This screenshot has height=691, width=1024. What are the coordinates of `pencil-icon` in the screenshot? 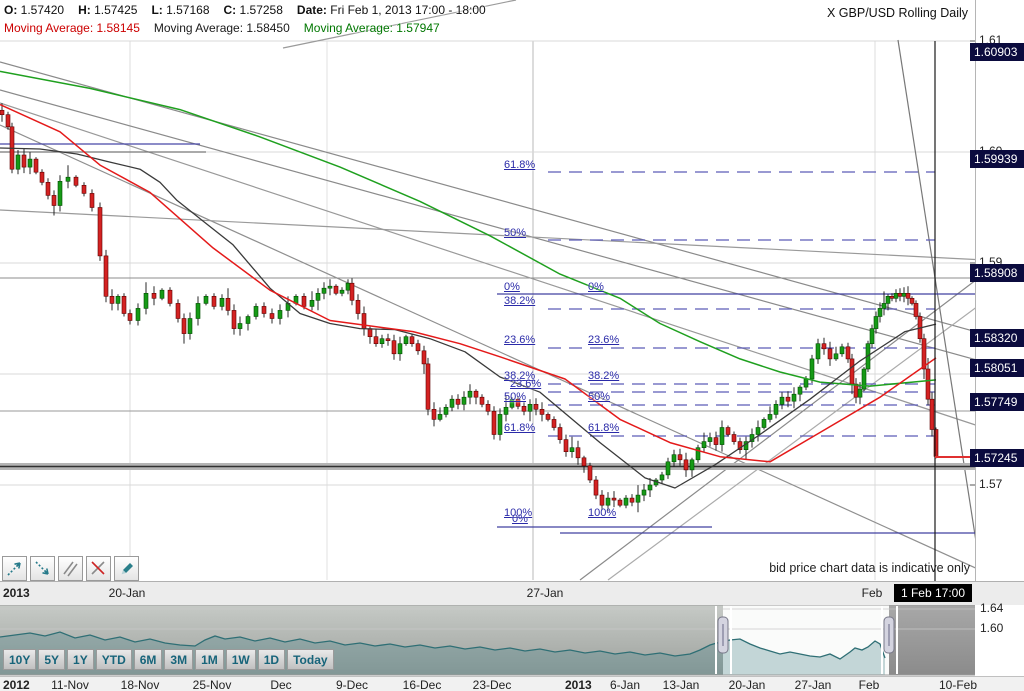 It's located at (127, 569).